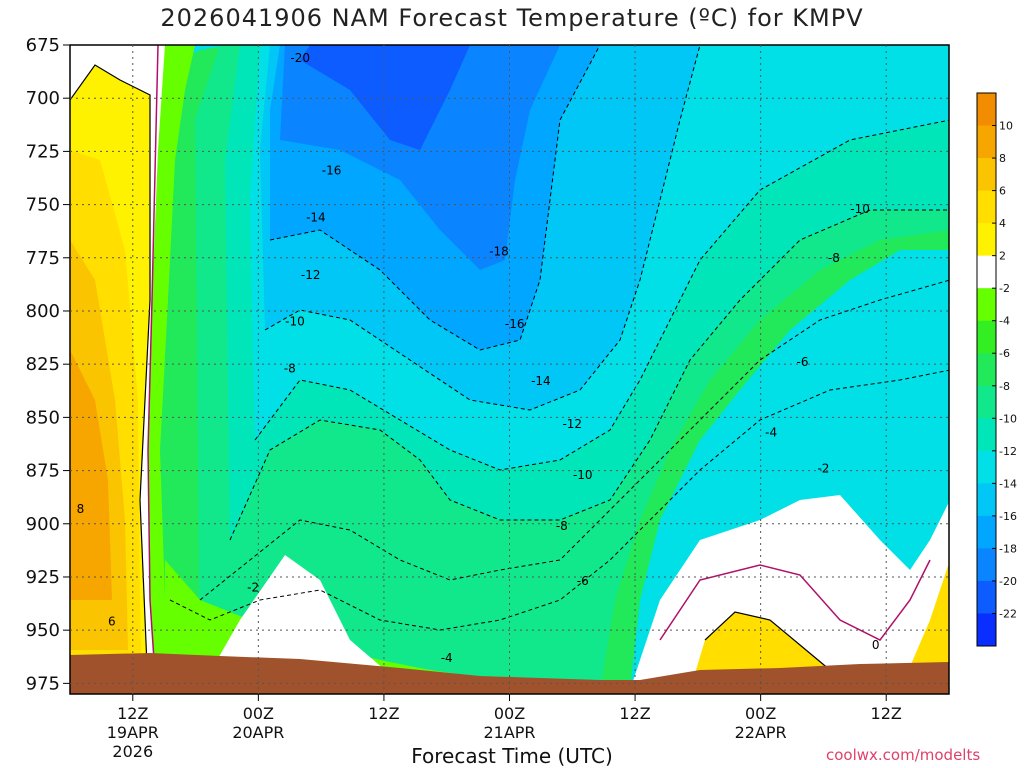  What do you see at coordinates (1008, 548) in the screenshot?
I see `colorbar-label: -18` at bounding box center [1008, 548].